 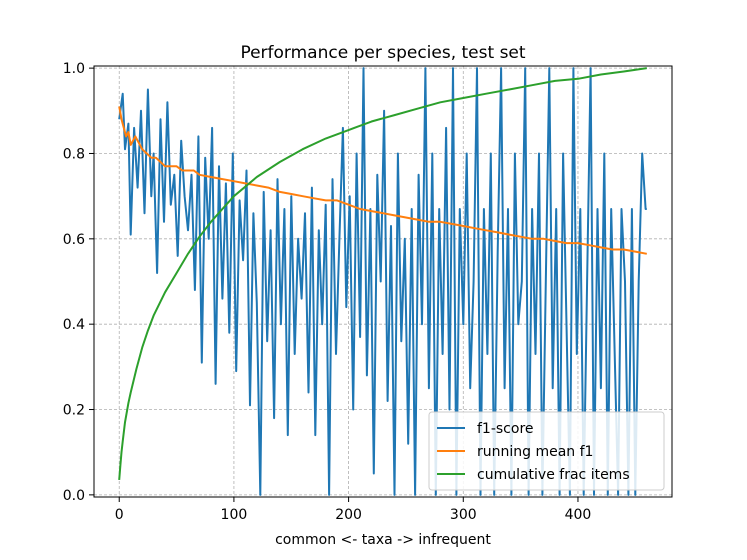 I want to click on x-tick-label: 100, so click(x=234, y=515).